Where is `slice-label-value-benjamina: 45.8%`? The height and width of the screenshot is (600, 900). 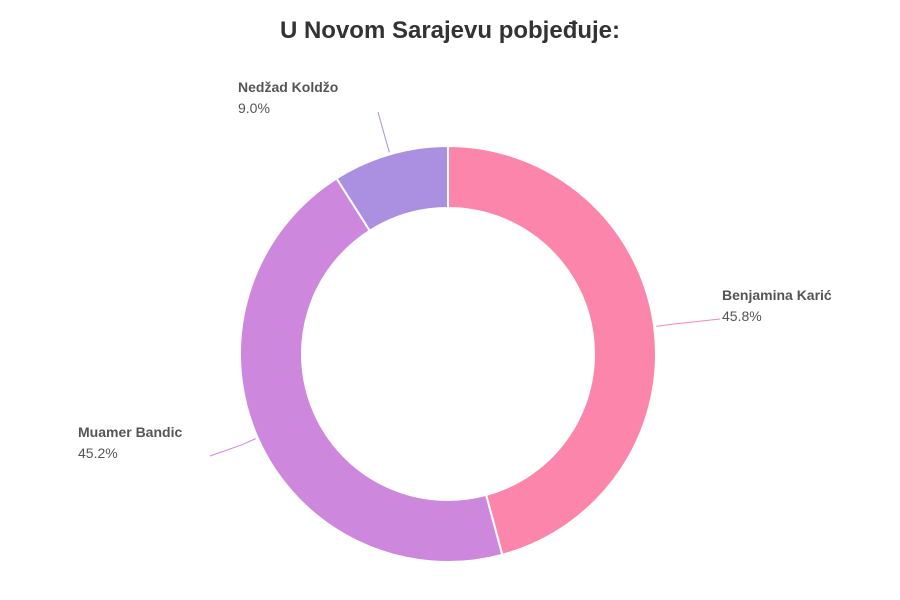 slice-label-value-benjamina: 45.8% is located at coordinates (742, 316).